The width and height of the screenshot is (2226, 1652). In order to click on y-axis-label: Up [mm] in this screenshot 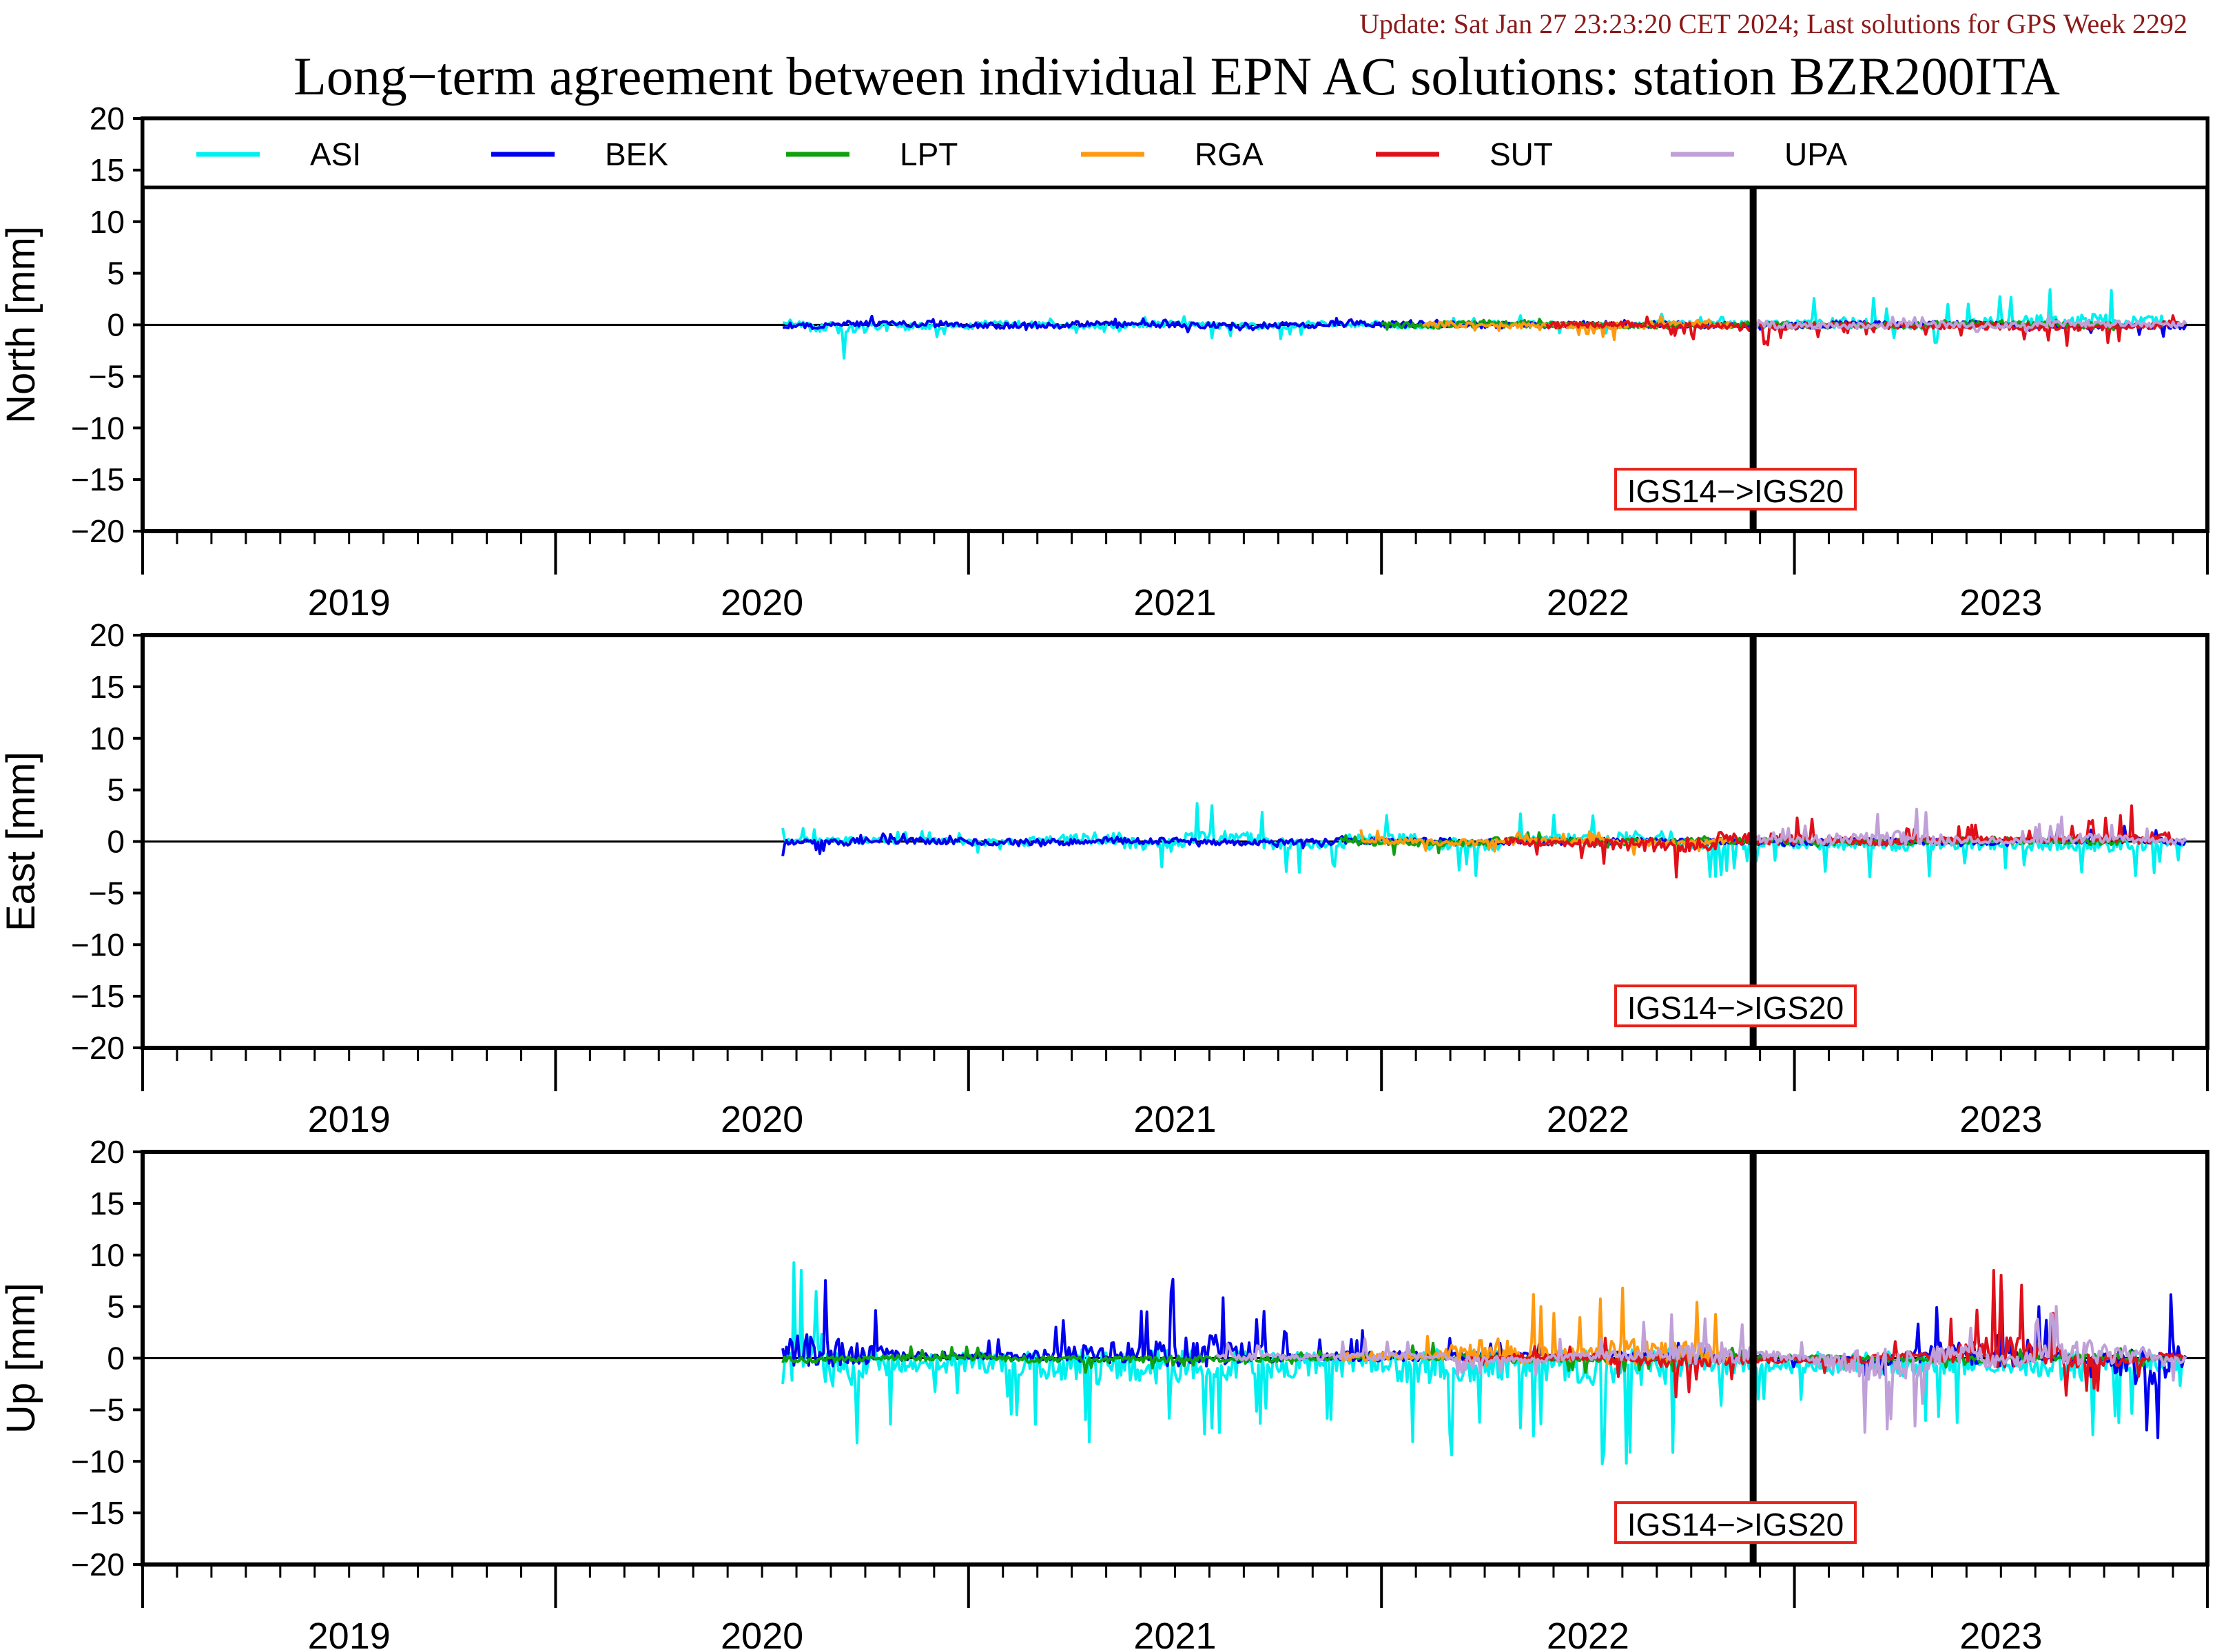, I will do `click(21, 1358)`.